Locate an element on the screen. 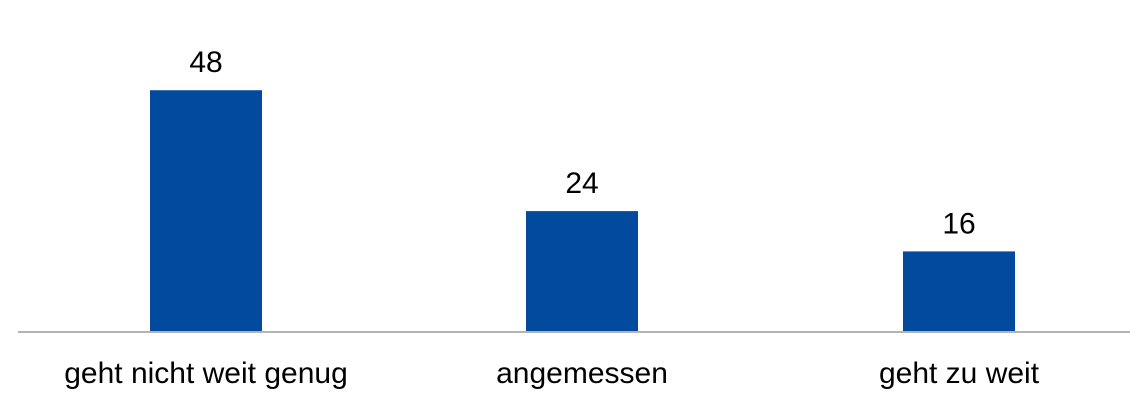 This screenshot has height=396, width=1130. bar-value-label: 48 is located at coordinates (205, 62).